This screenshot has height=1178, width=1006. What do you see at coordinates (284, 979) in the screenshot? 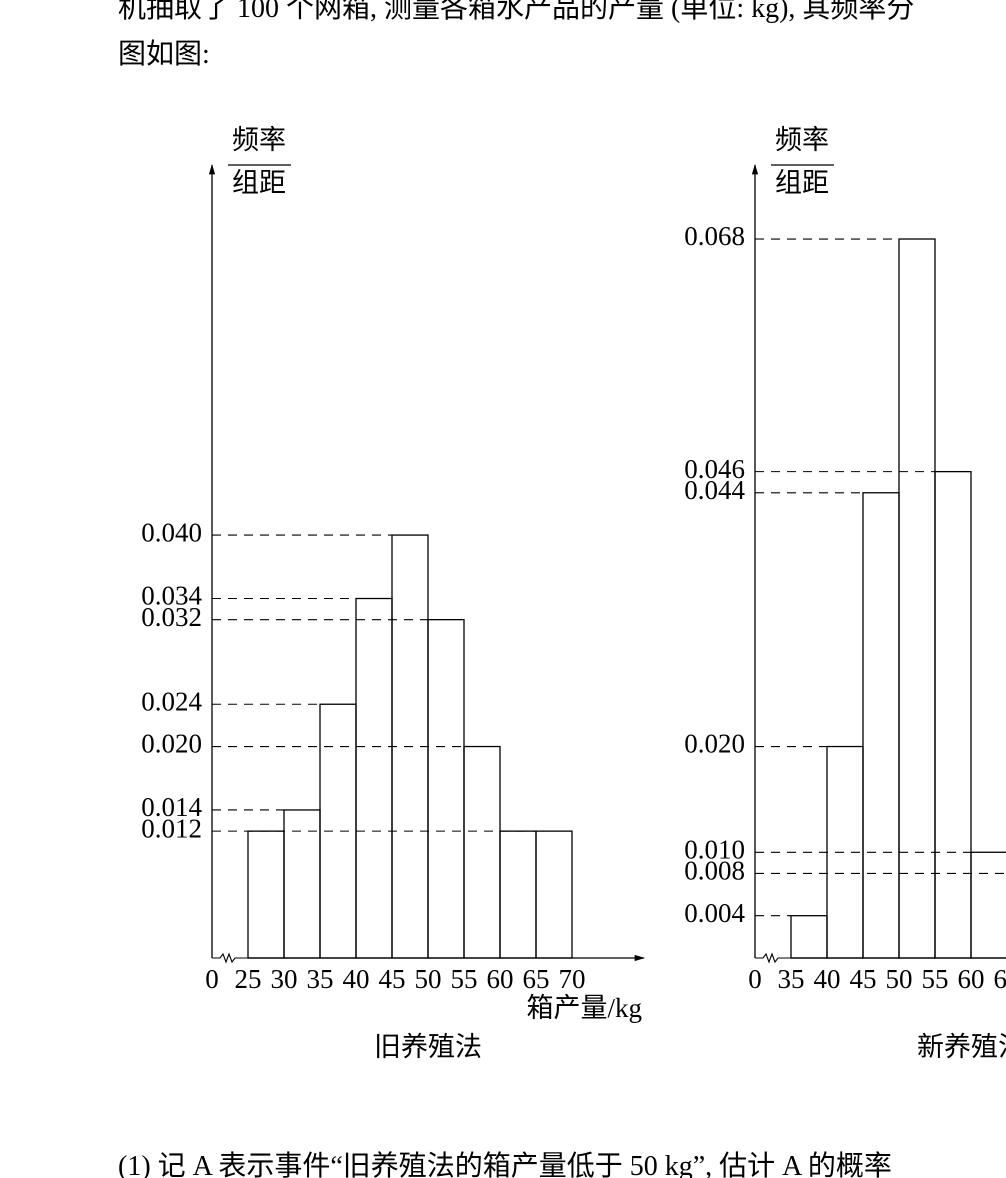
I see `x-tick-label: 30` at bounding box center [284, 979].